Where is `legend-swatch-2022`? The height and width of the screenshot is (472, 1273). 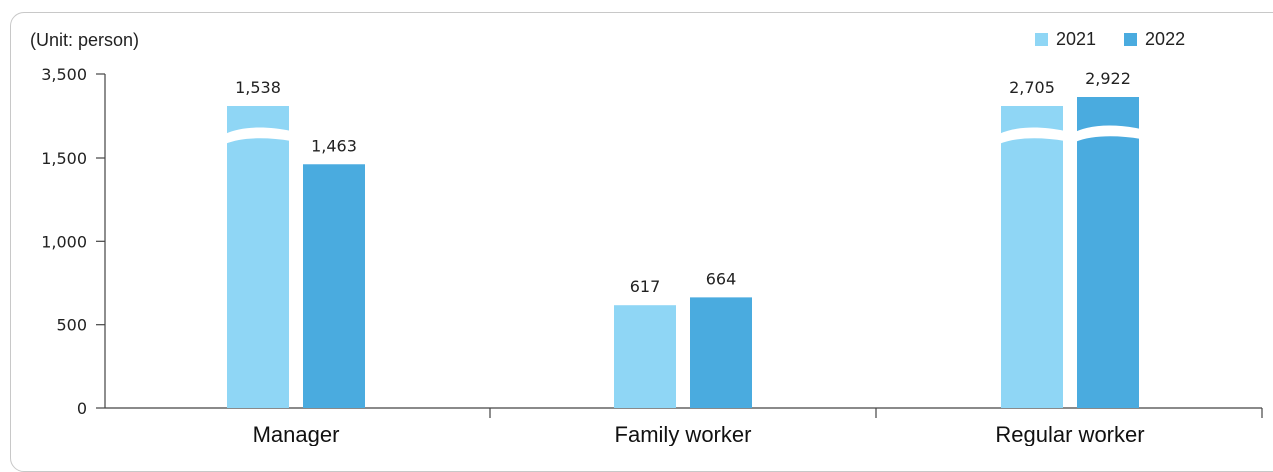
legend-swatch-2022 is located at coordinates (1131, 39).